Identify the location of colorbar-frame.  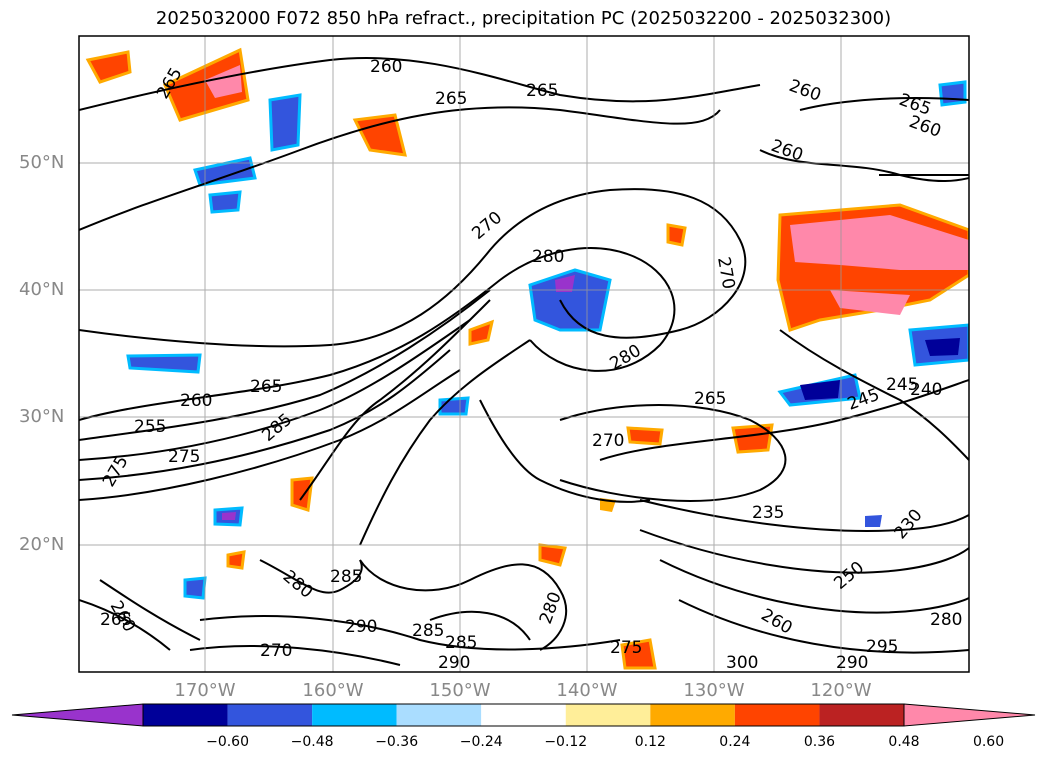
(523, 715).